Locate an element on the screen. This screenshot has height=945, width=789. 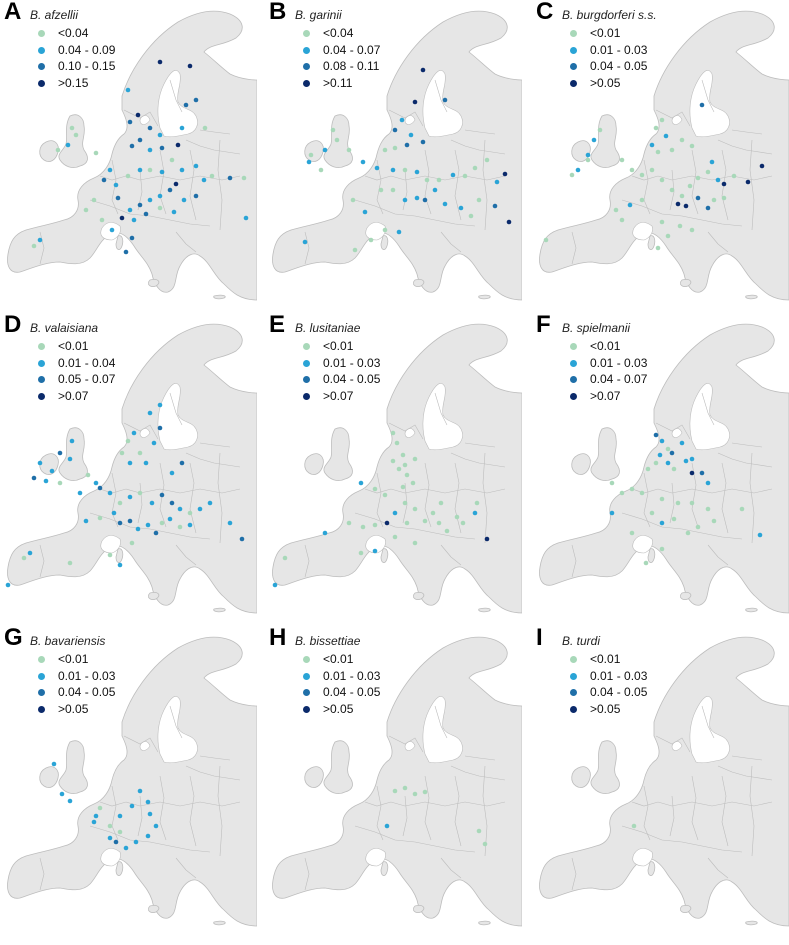
panel-letter: B is located at coordinates (278, 12).